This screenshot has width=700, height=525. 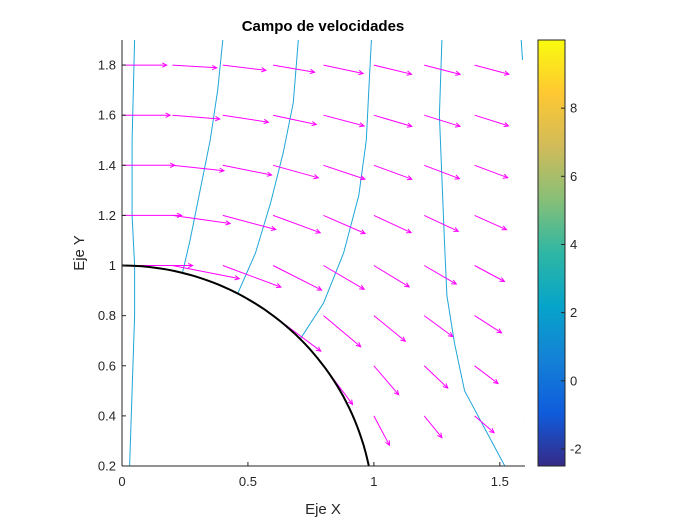 I want to click on cylinder-boundary, so click(x=246, y=365).